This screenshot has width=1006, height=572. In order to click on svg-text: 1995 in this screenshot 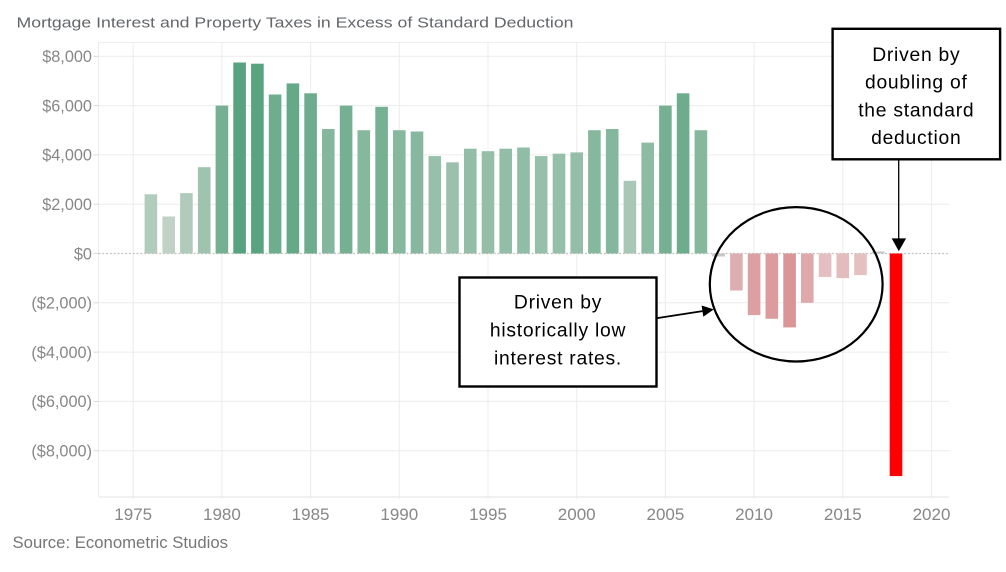, I will do `click(488, 514)`.